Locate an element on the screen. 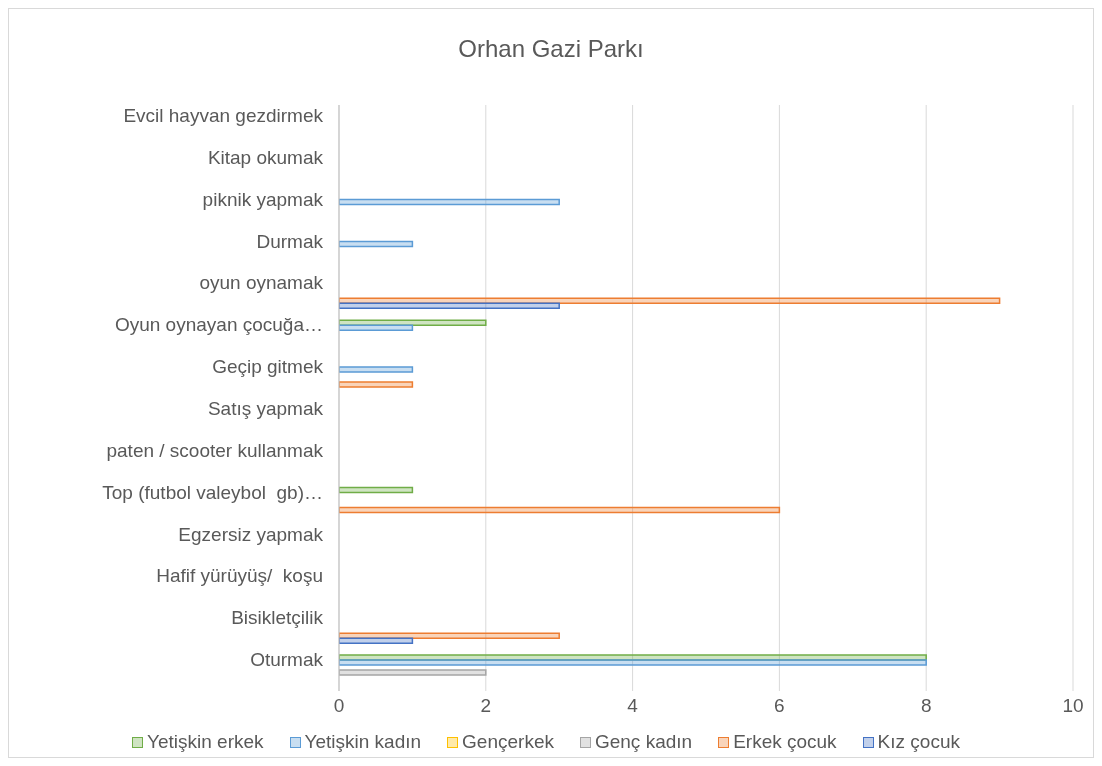  y-tick-label: Durmak is located at coordinates (290, 241).